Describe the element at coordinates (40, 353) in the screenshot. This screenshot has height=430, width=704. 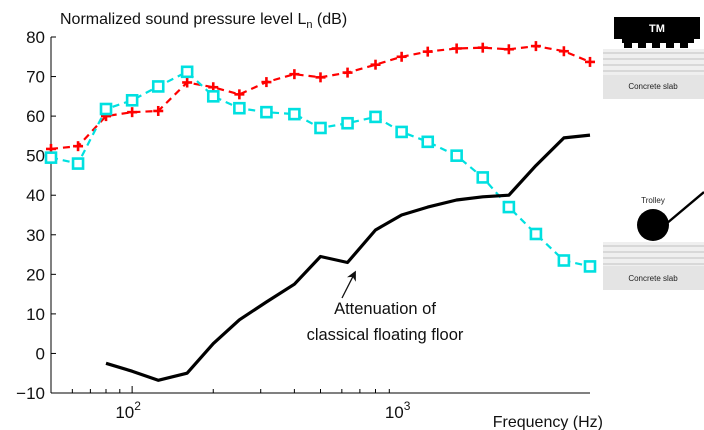
I see `y-tick-label: 0` at that location.